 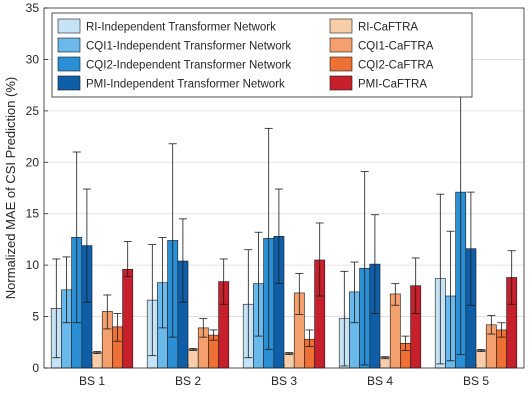 What do you see at coordinates (185, 85) in the screenshot?
I see `legend-label: PMI-Independent Transformer Network` at bounding box center [185, 85].